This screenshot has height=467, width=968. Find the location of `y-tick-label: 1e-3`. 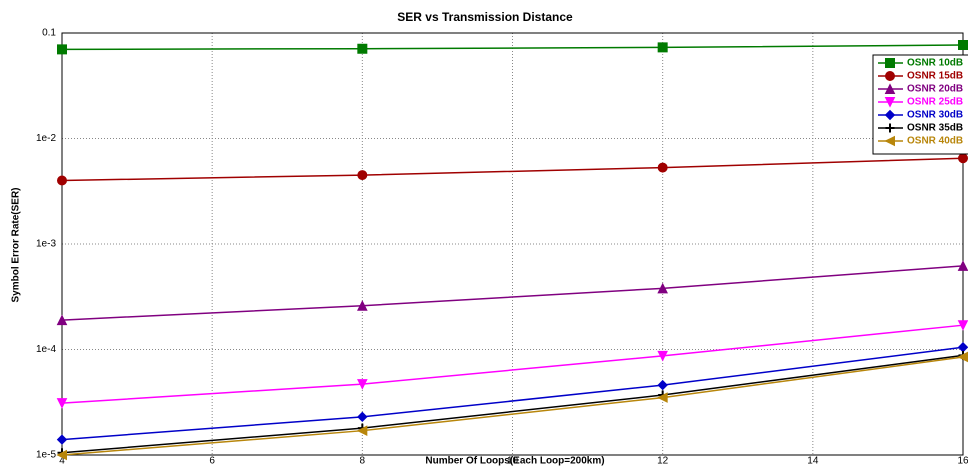

y-tick-label: 1e-3 is located at coordinates (46, 244).